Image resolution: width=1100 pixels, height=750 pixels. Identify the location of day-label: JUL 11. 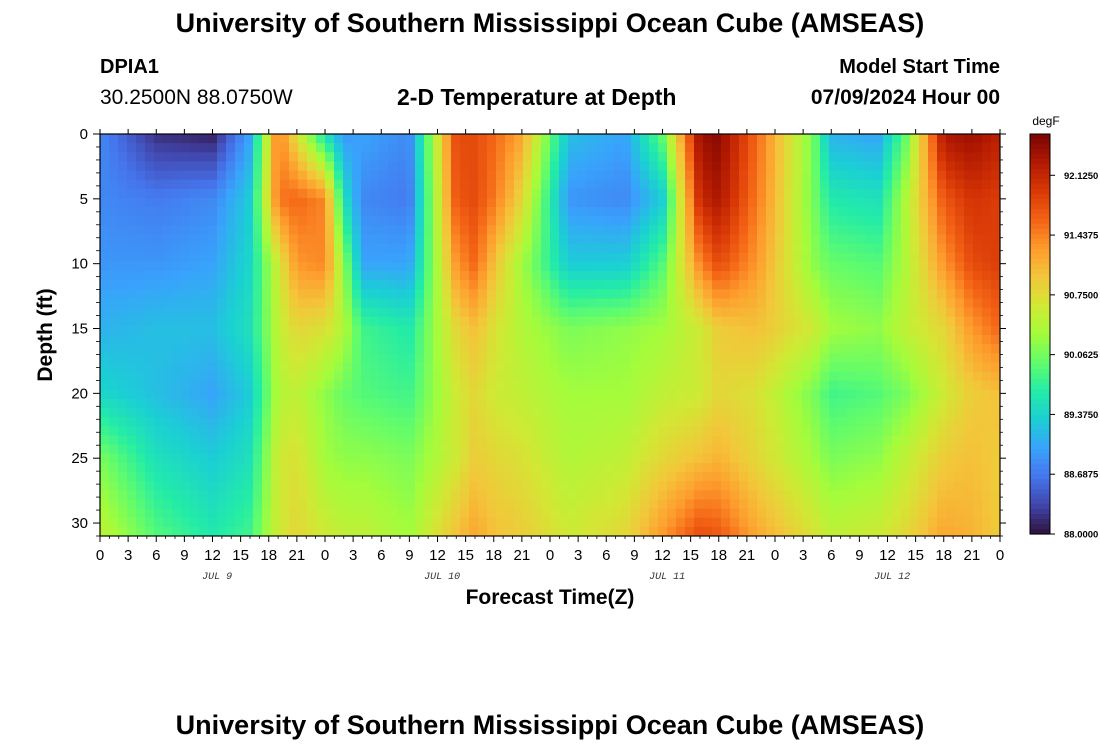
(667, 577).